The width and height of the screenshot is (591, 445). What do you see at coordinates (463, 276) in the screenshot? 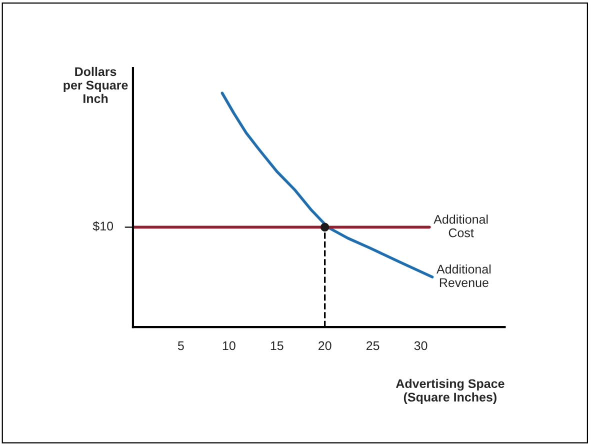
I see `series-label: Additional Revenue` at bounding box center [463, 276].